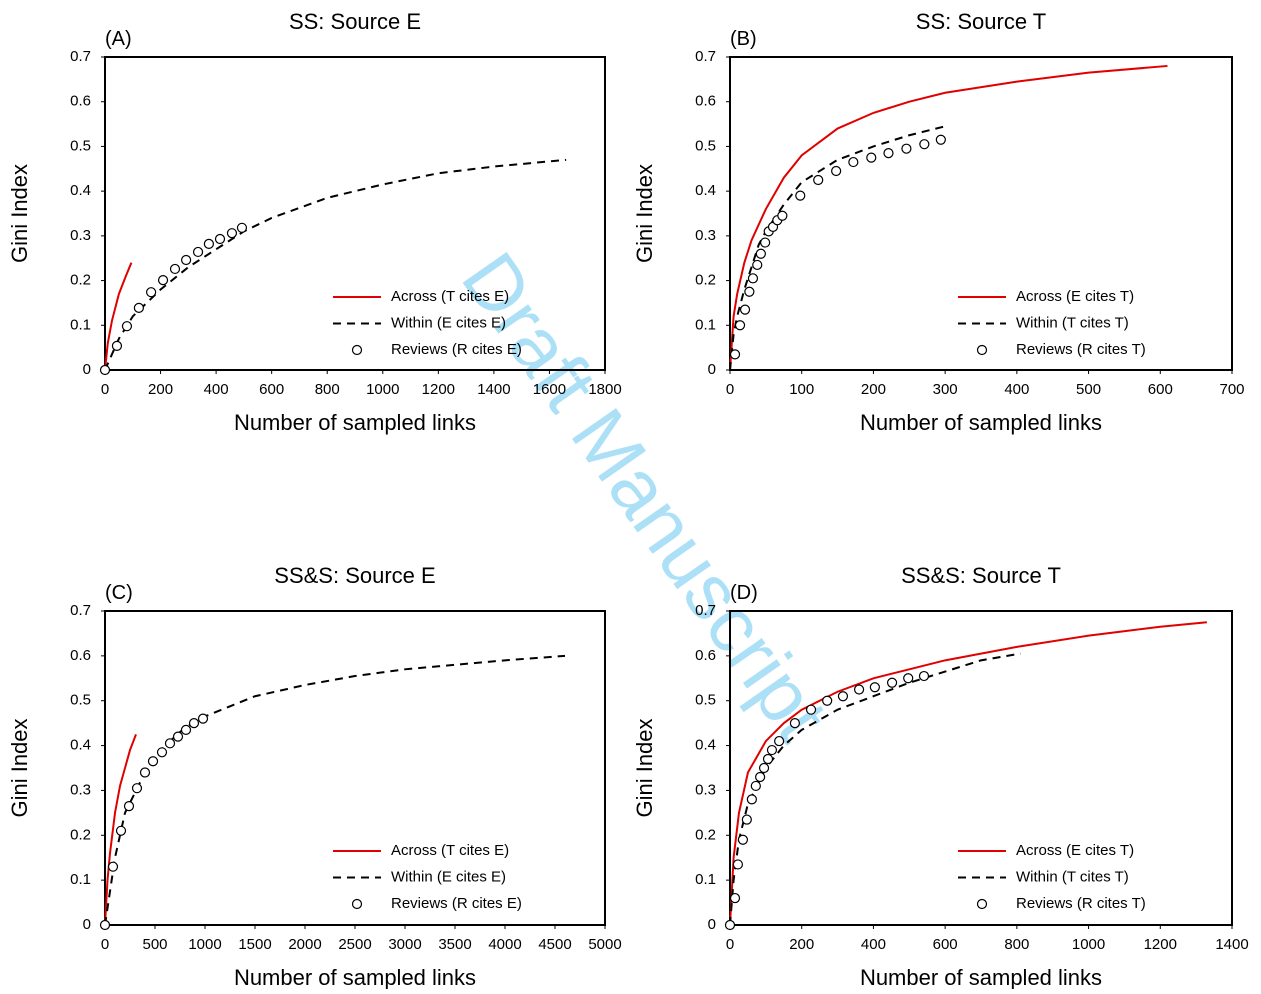  Describe the element at coordinates (945, 389) in the screenshot. I see `x-tick-label: 300` at that location.